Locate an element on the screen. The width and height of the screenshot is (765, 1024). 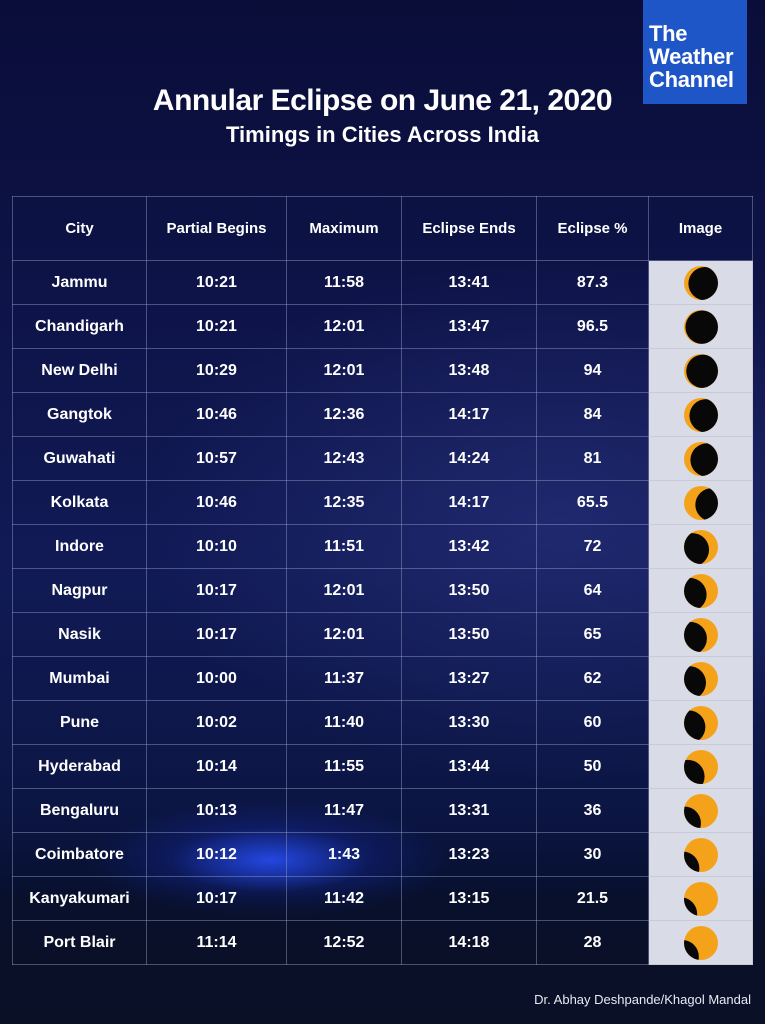
cell-eclipse-percent: 28 is located at coordinates (592, 942).